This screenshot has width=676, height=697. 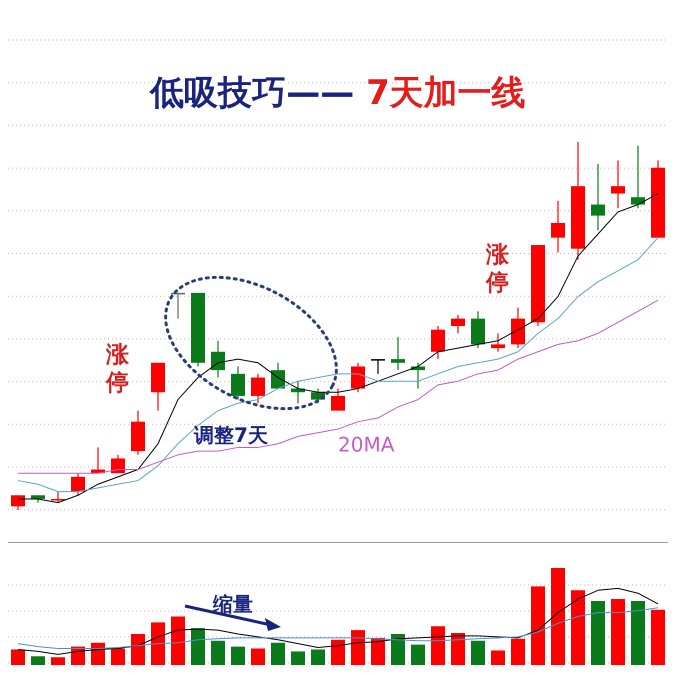 I want to click on series-label: 20MA, so click(x=366, y=444).